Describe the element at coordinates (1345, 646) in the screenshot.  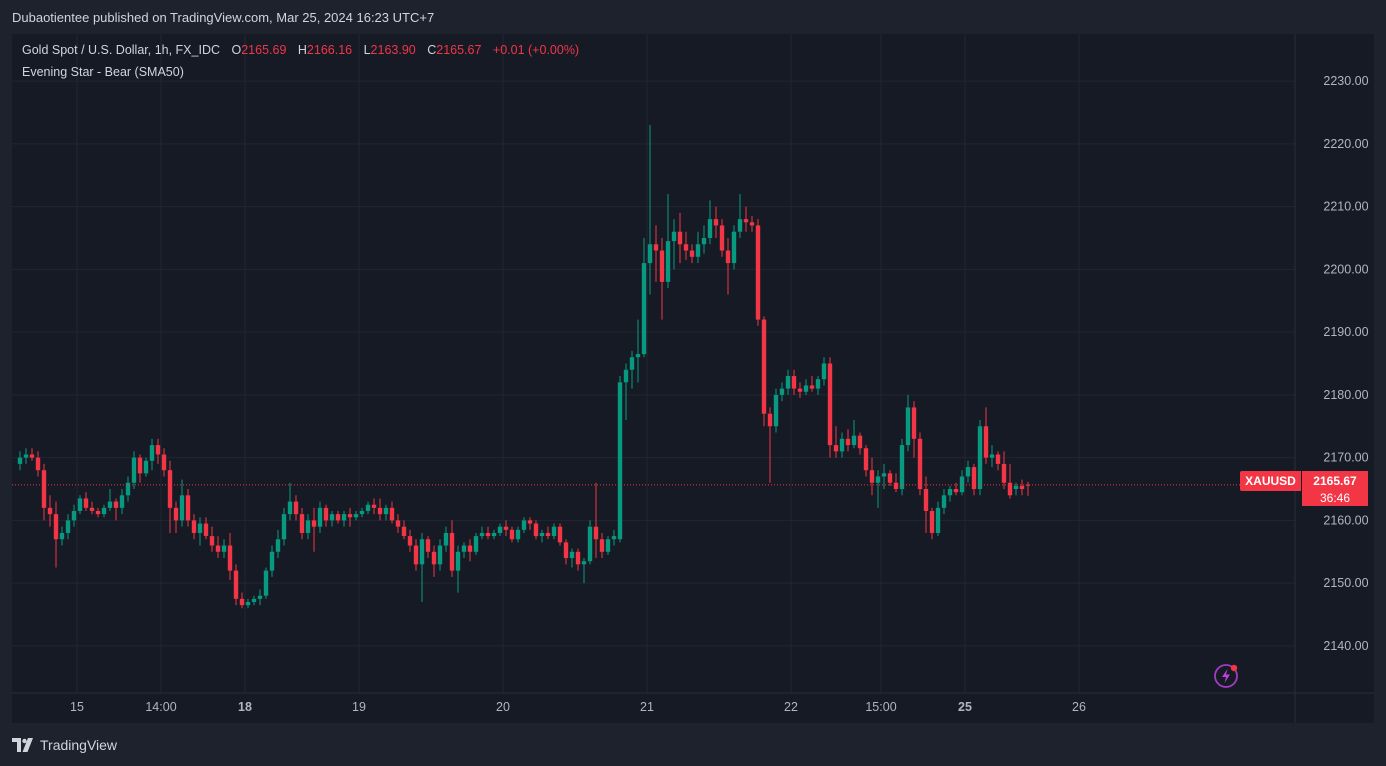
I see `y-tick-label: 2140.00` at that location.